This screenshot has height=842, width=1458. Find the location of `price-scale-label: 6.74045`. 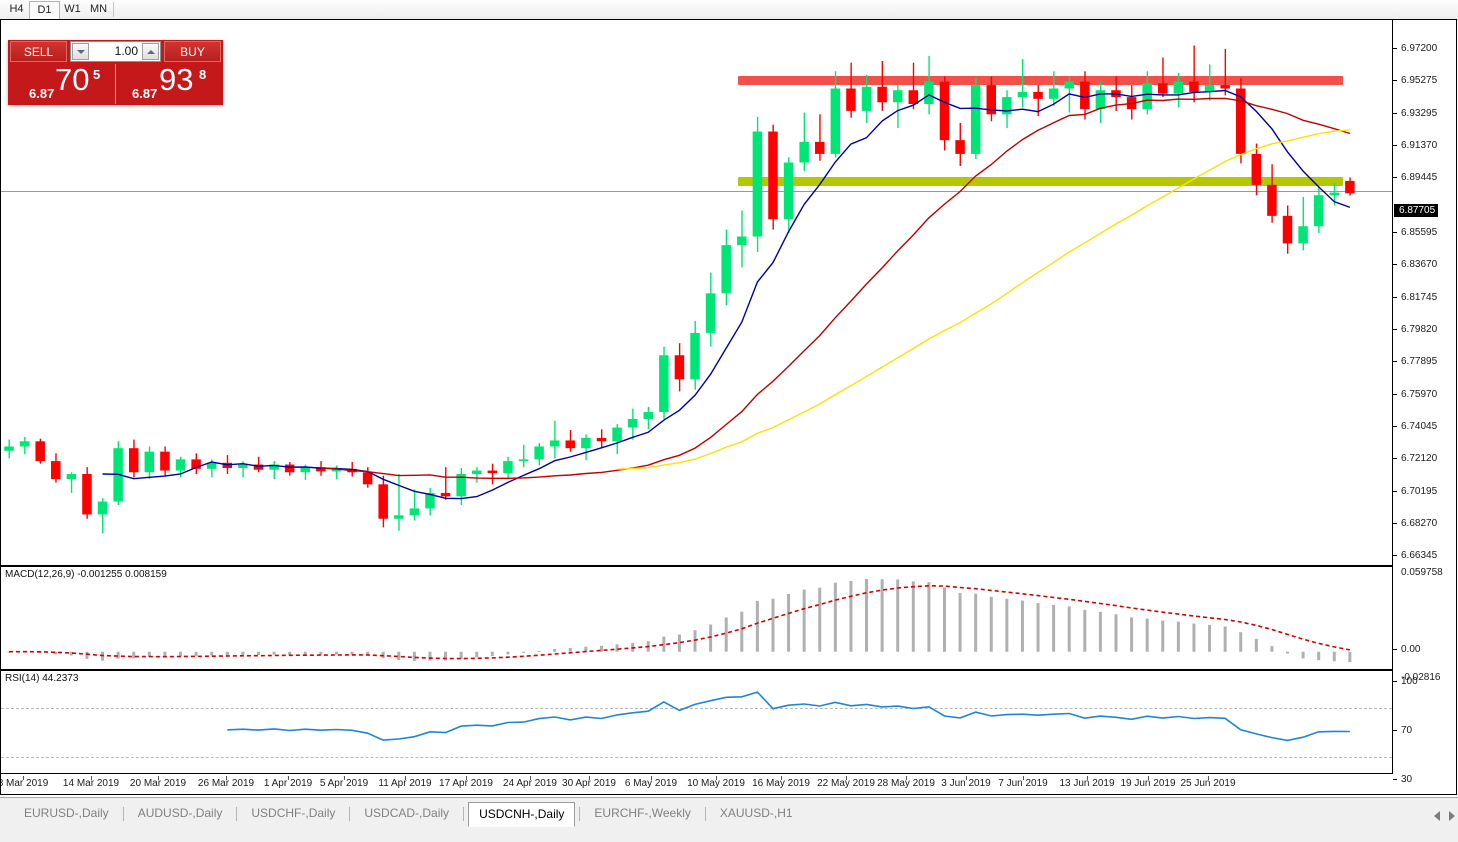

price-scale-label: 6.74045 is located at coordinates (1419, 426).